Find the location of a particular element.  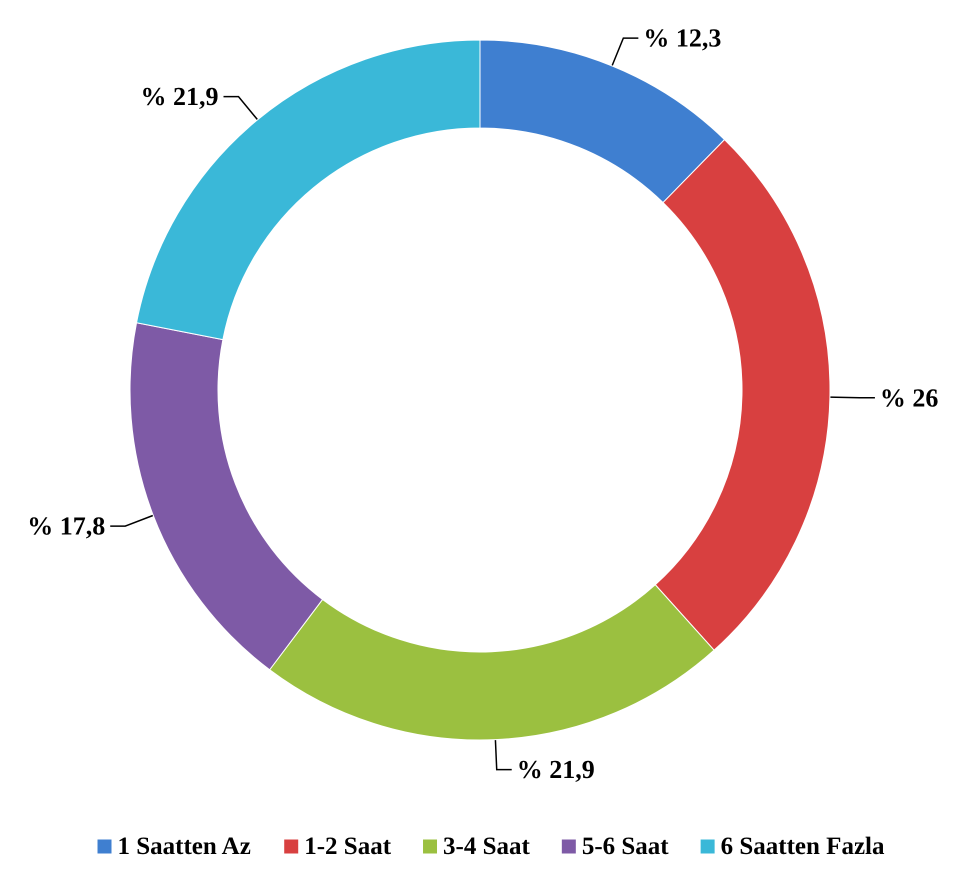

legend-label: 5-6 Saat is located at coordinates (626, 846).